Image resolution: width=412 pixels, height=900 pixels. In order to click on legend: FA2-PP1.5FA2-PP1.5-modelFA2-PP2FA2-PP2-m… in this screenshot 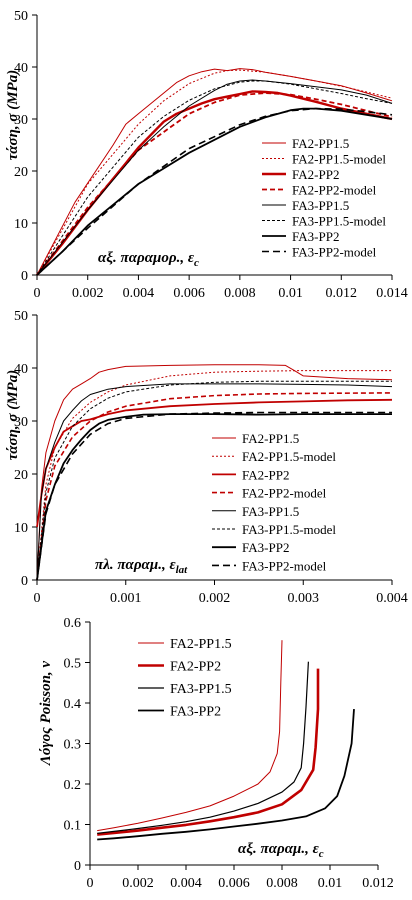, I will do `click(324, 198)`.